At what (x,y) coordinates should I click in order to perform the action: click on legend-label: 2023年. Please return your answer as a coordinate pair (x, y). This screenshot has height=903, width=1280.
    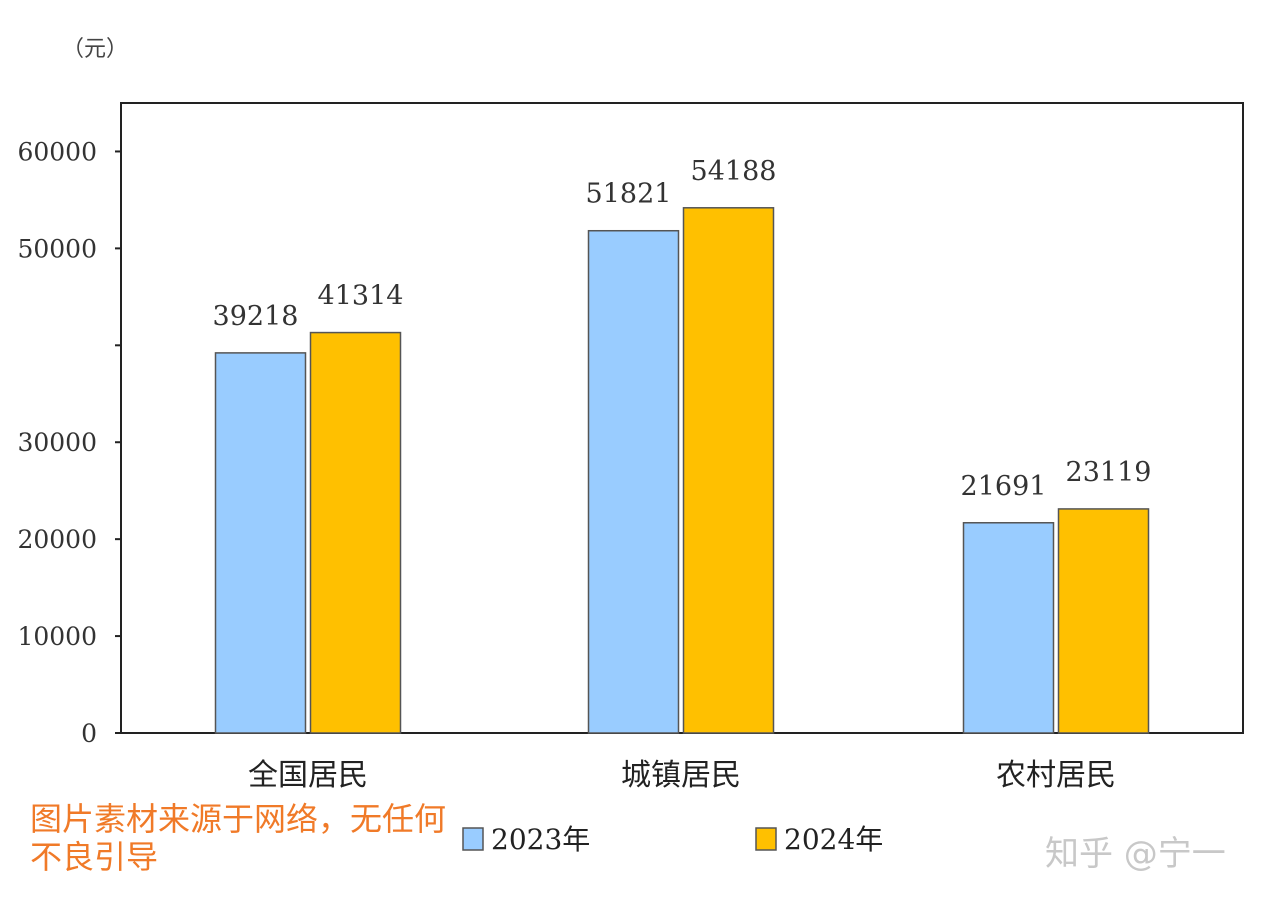
    Looking at the image, I should click on (540, 839).